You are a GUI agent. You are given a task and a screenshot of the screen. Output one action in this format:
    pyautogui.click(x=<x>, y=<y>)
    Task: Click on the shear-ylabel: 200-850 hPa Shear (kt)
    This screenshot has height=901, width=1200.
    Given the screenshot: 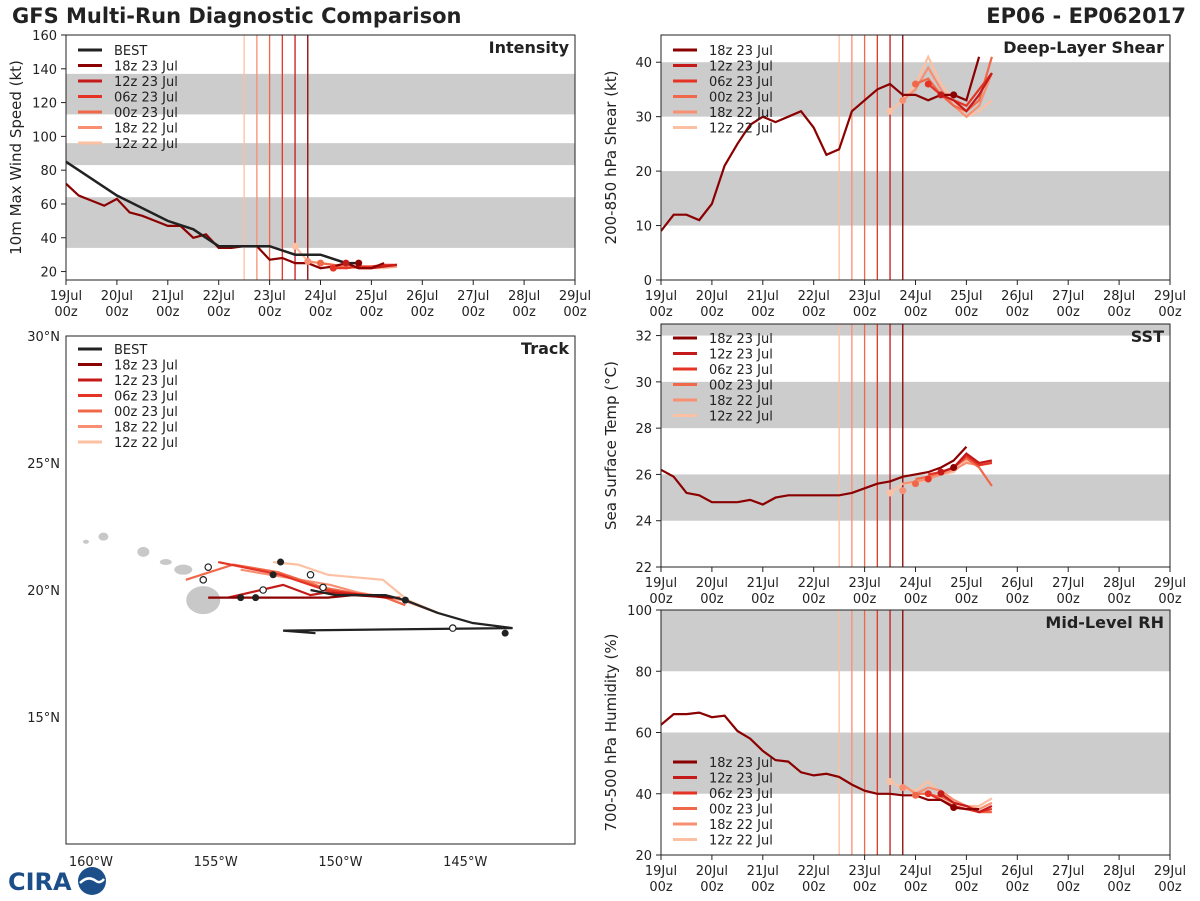 What is the action you would take?
    pyautogui.click(x=611, y=158)
    